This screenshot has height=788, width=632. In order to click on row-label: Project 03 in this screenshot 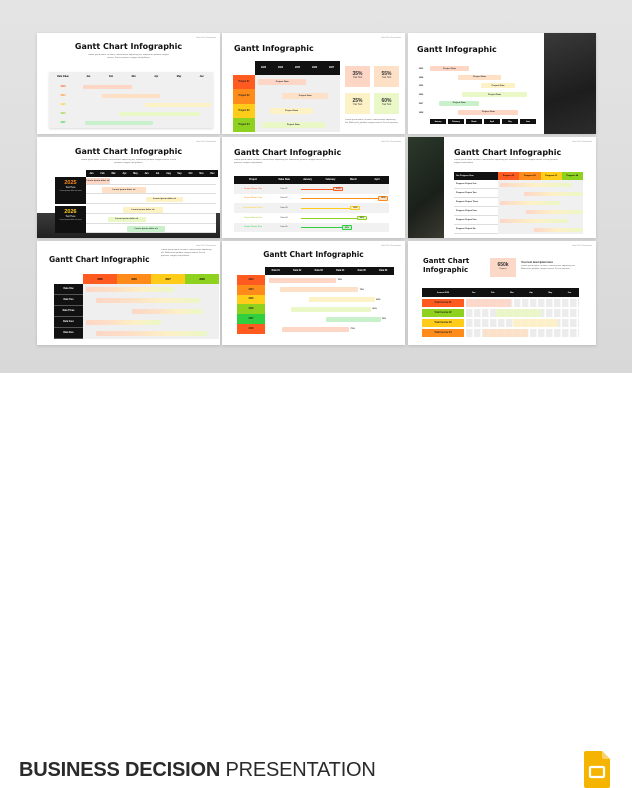, I will do `click(244, 110)`.